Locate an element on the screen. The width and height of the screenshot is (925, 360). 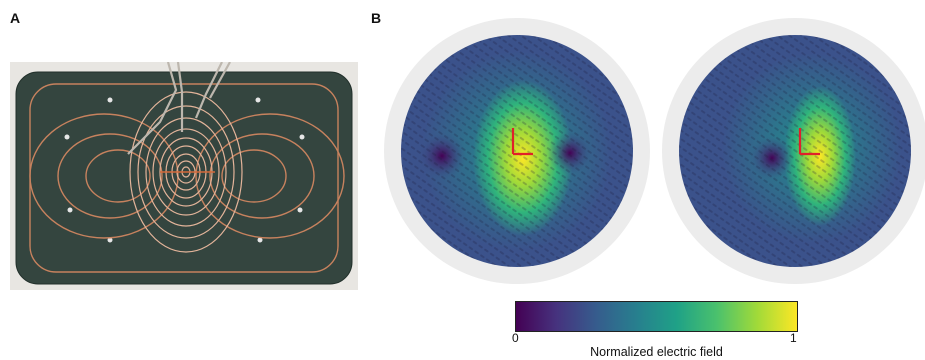
colorbar: 0 1 Normalized electric field is located at coordinates (655, 330).